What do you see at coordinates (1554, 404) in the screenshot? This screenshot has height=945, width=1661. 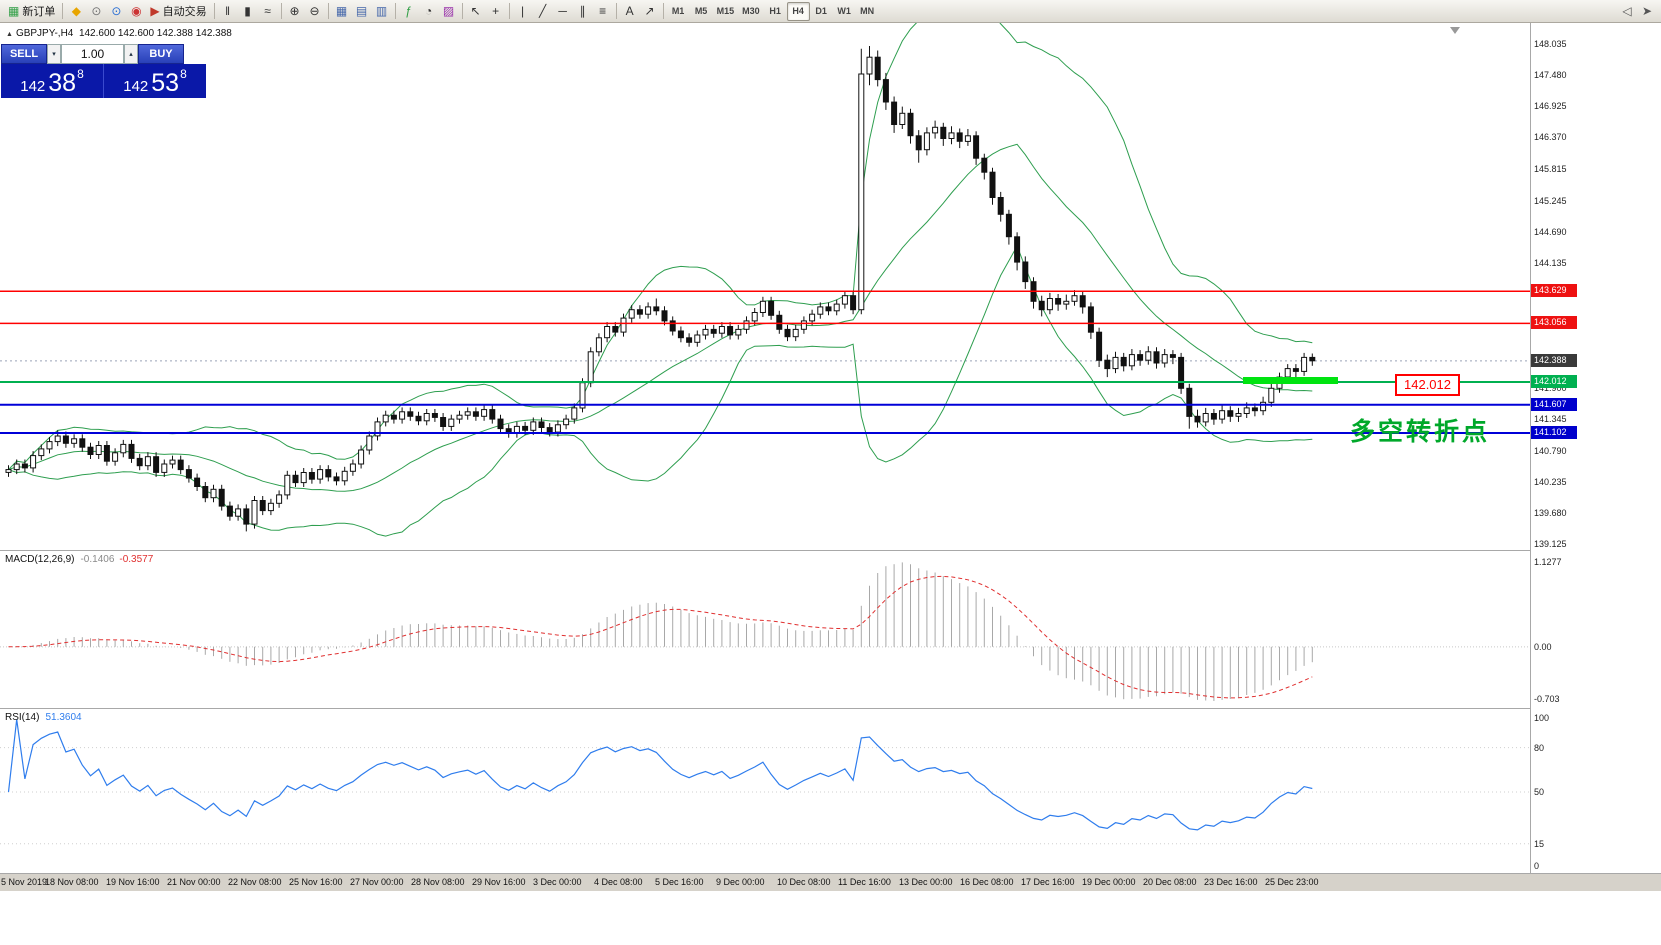 I see `price-axis-badge: 141.607` at bounding box center [1554, 404].